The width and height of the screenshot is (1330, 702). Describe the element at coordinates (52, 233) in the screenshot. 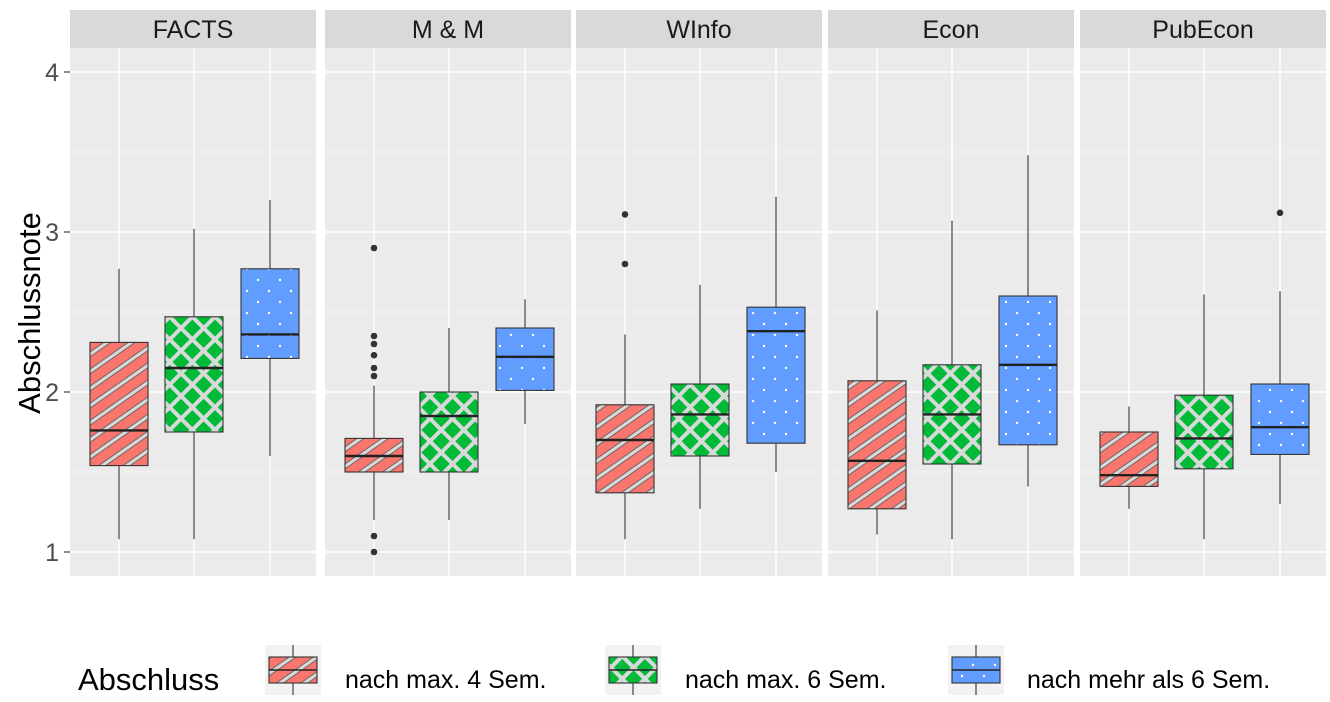

I see `y-tick-label: 3` at that location.